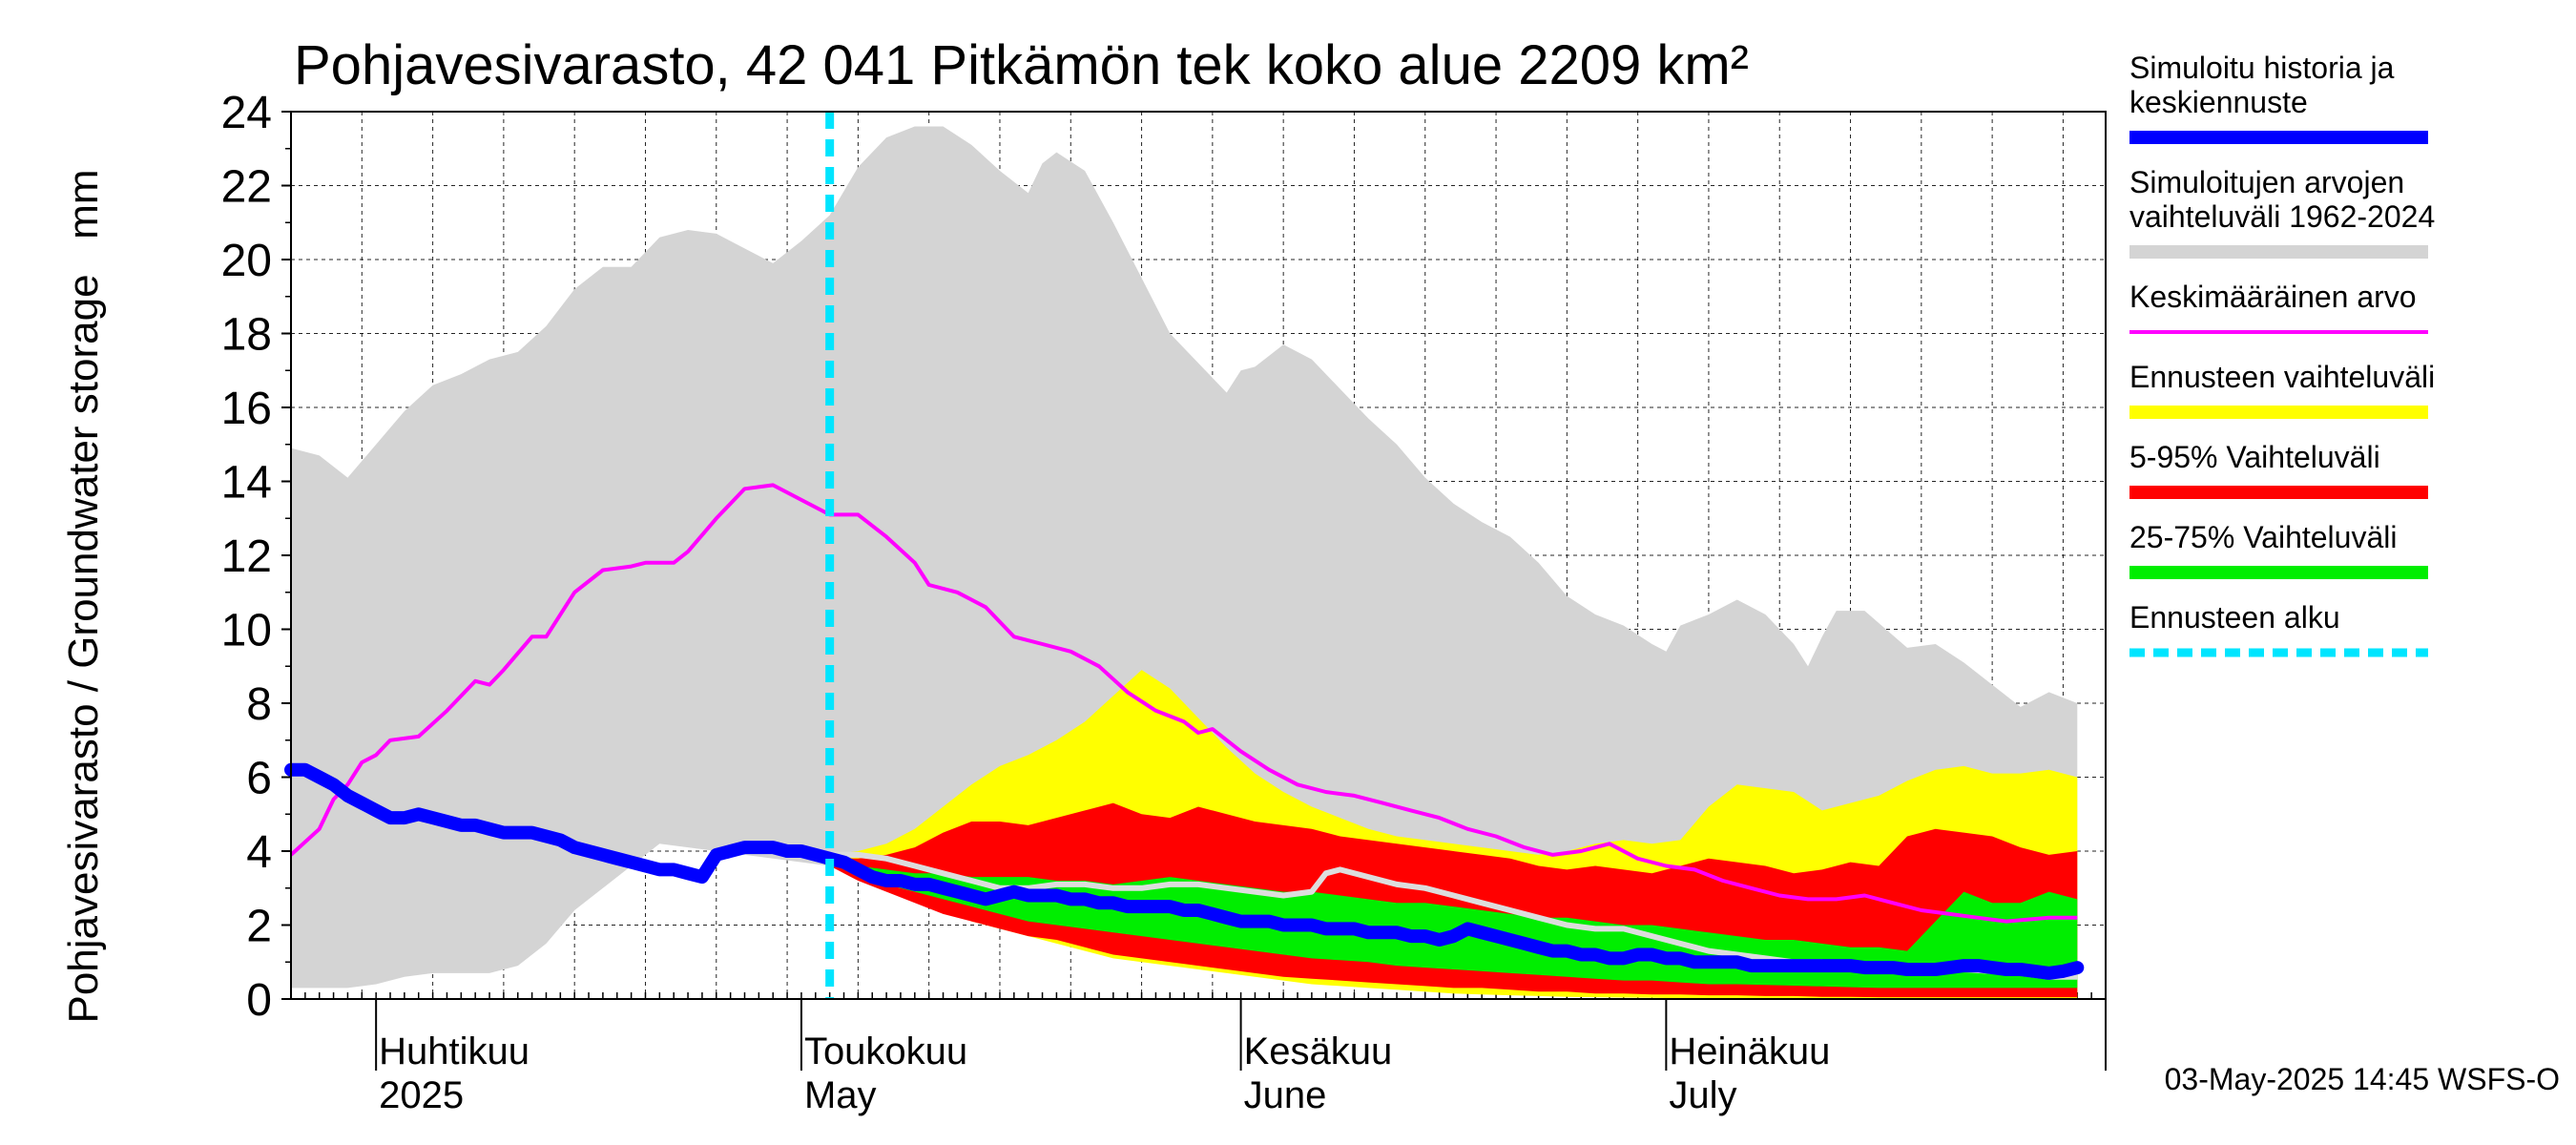  I want to click on month-label-fi: Heinäkuu, so click(1749, 1051).